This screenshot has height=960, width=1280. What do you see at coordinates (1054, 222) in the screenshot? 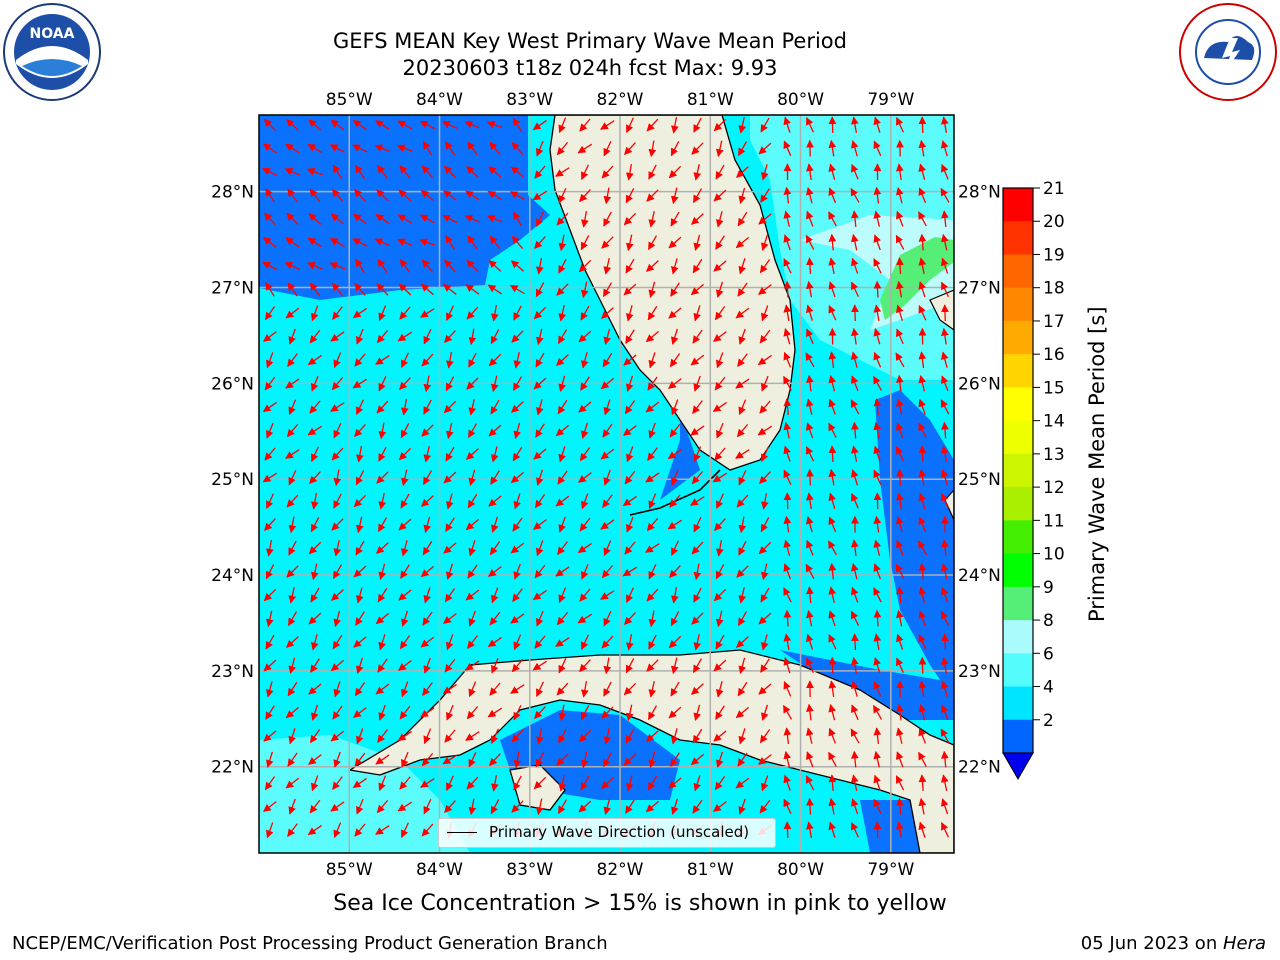
I see `colorbar-tick-label: 20` at bounding box center [1054, 222].